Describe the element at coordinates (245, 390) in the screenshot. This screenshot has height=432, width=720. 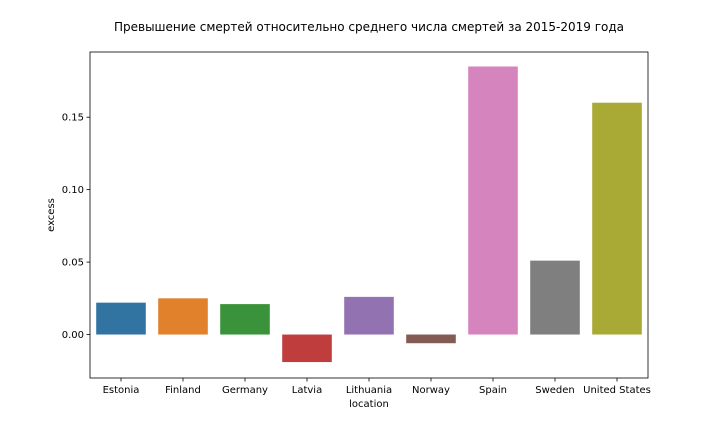
I see `x-tick-label: Germany` at that location.